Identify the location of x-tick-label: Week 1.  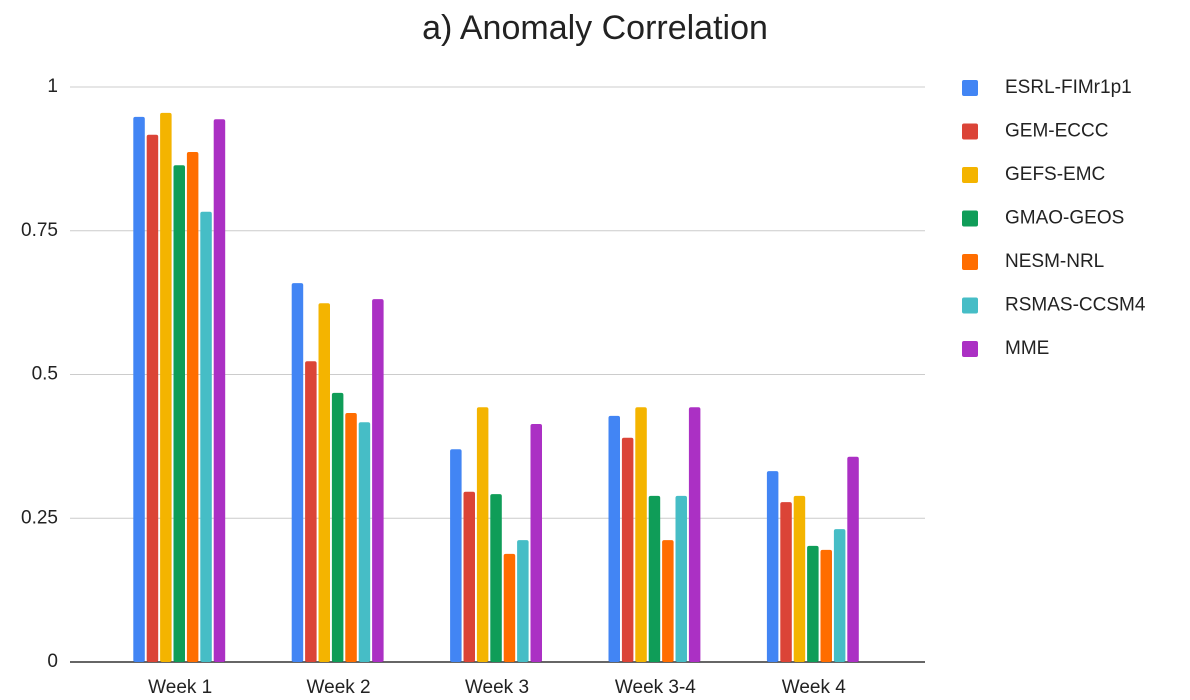
(180, 687).